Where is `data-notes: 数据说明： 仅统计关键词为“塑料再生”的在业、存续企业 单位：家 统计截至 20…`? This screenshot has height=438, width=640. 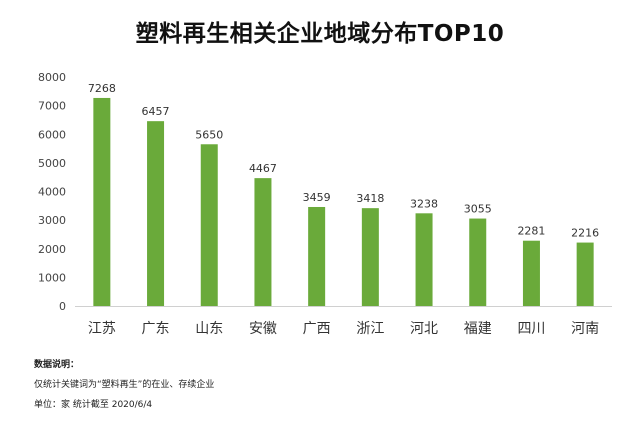 data-notes: 数据说明： 仅统计关键词为“塑料再生”的在业、存续企业 单位：家 统计截至 20… is located at coordinates (124, 385).